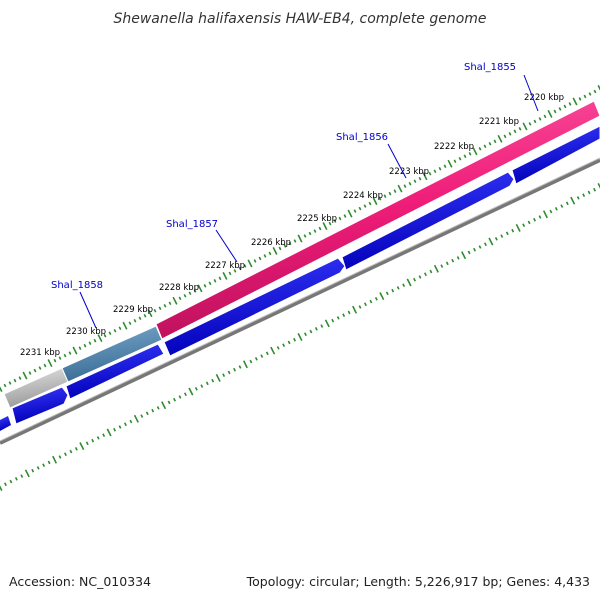  Describe the element at coordinates (409, 172) in the screenshot. I see `tick-label: 2223 kbp` at that location.